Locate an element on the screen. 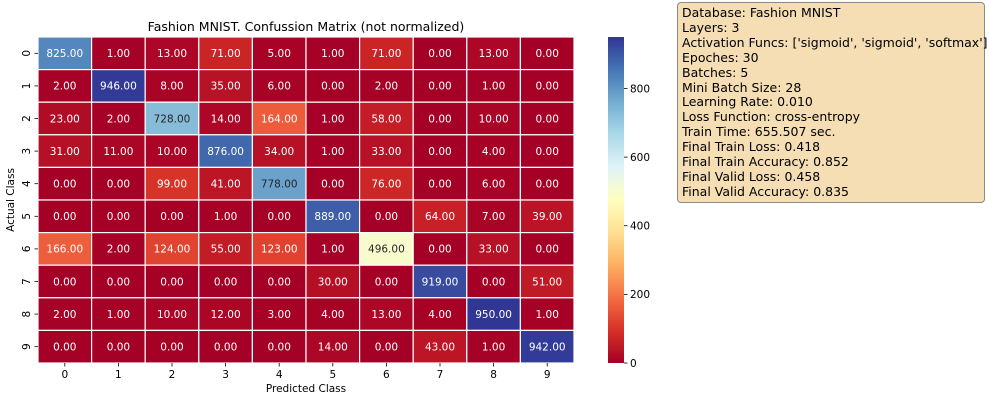  heatmap-cell-r7-c2 is located at coordinates (172, 281).